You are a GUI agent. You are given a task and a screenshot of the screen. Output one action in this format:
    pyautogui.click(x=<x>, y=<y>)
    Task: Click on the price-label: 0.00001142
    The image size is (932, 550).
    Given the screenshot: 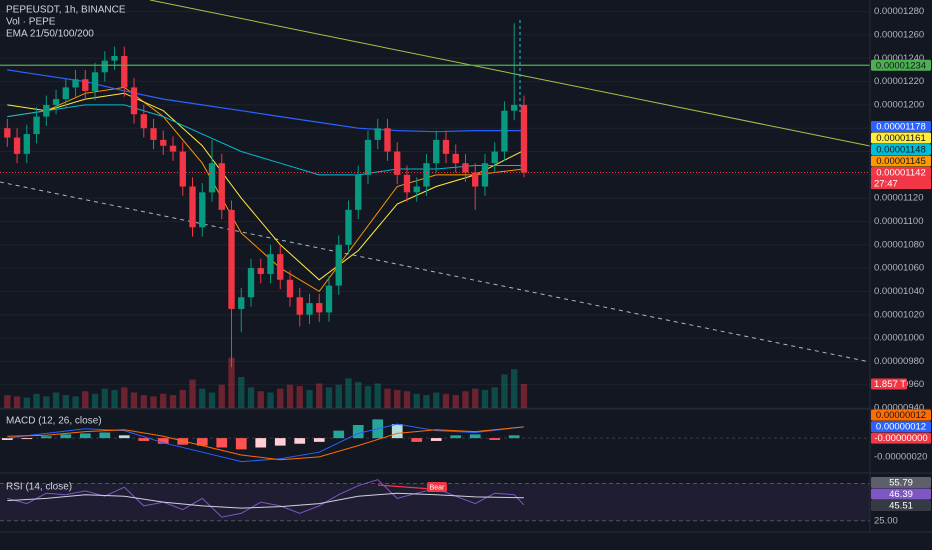 What is the action you would take?
    pyautogui.click(x=901, y=173)
    